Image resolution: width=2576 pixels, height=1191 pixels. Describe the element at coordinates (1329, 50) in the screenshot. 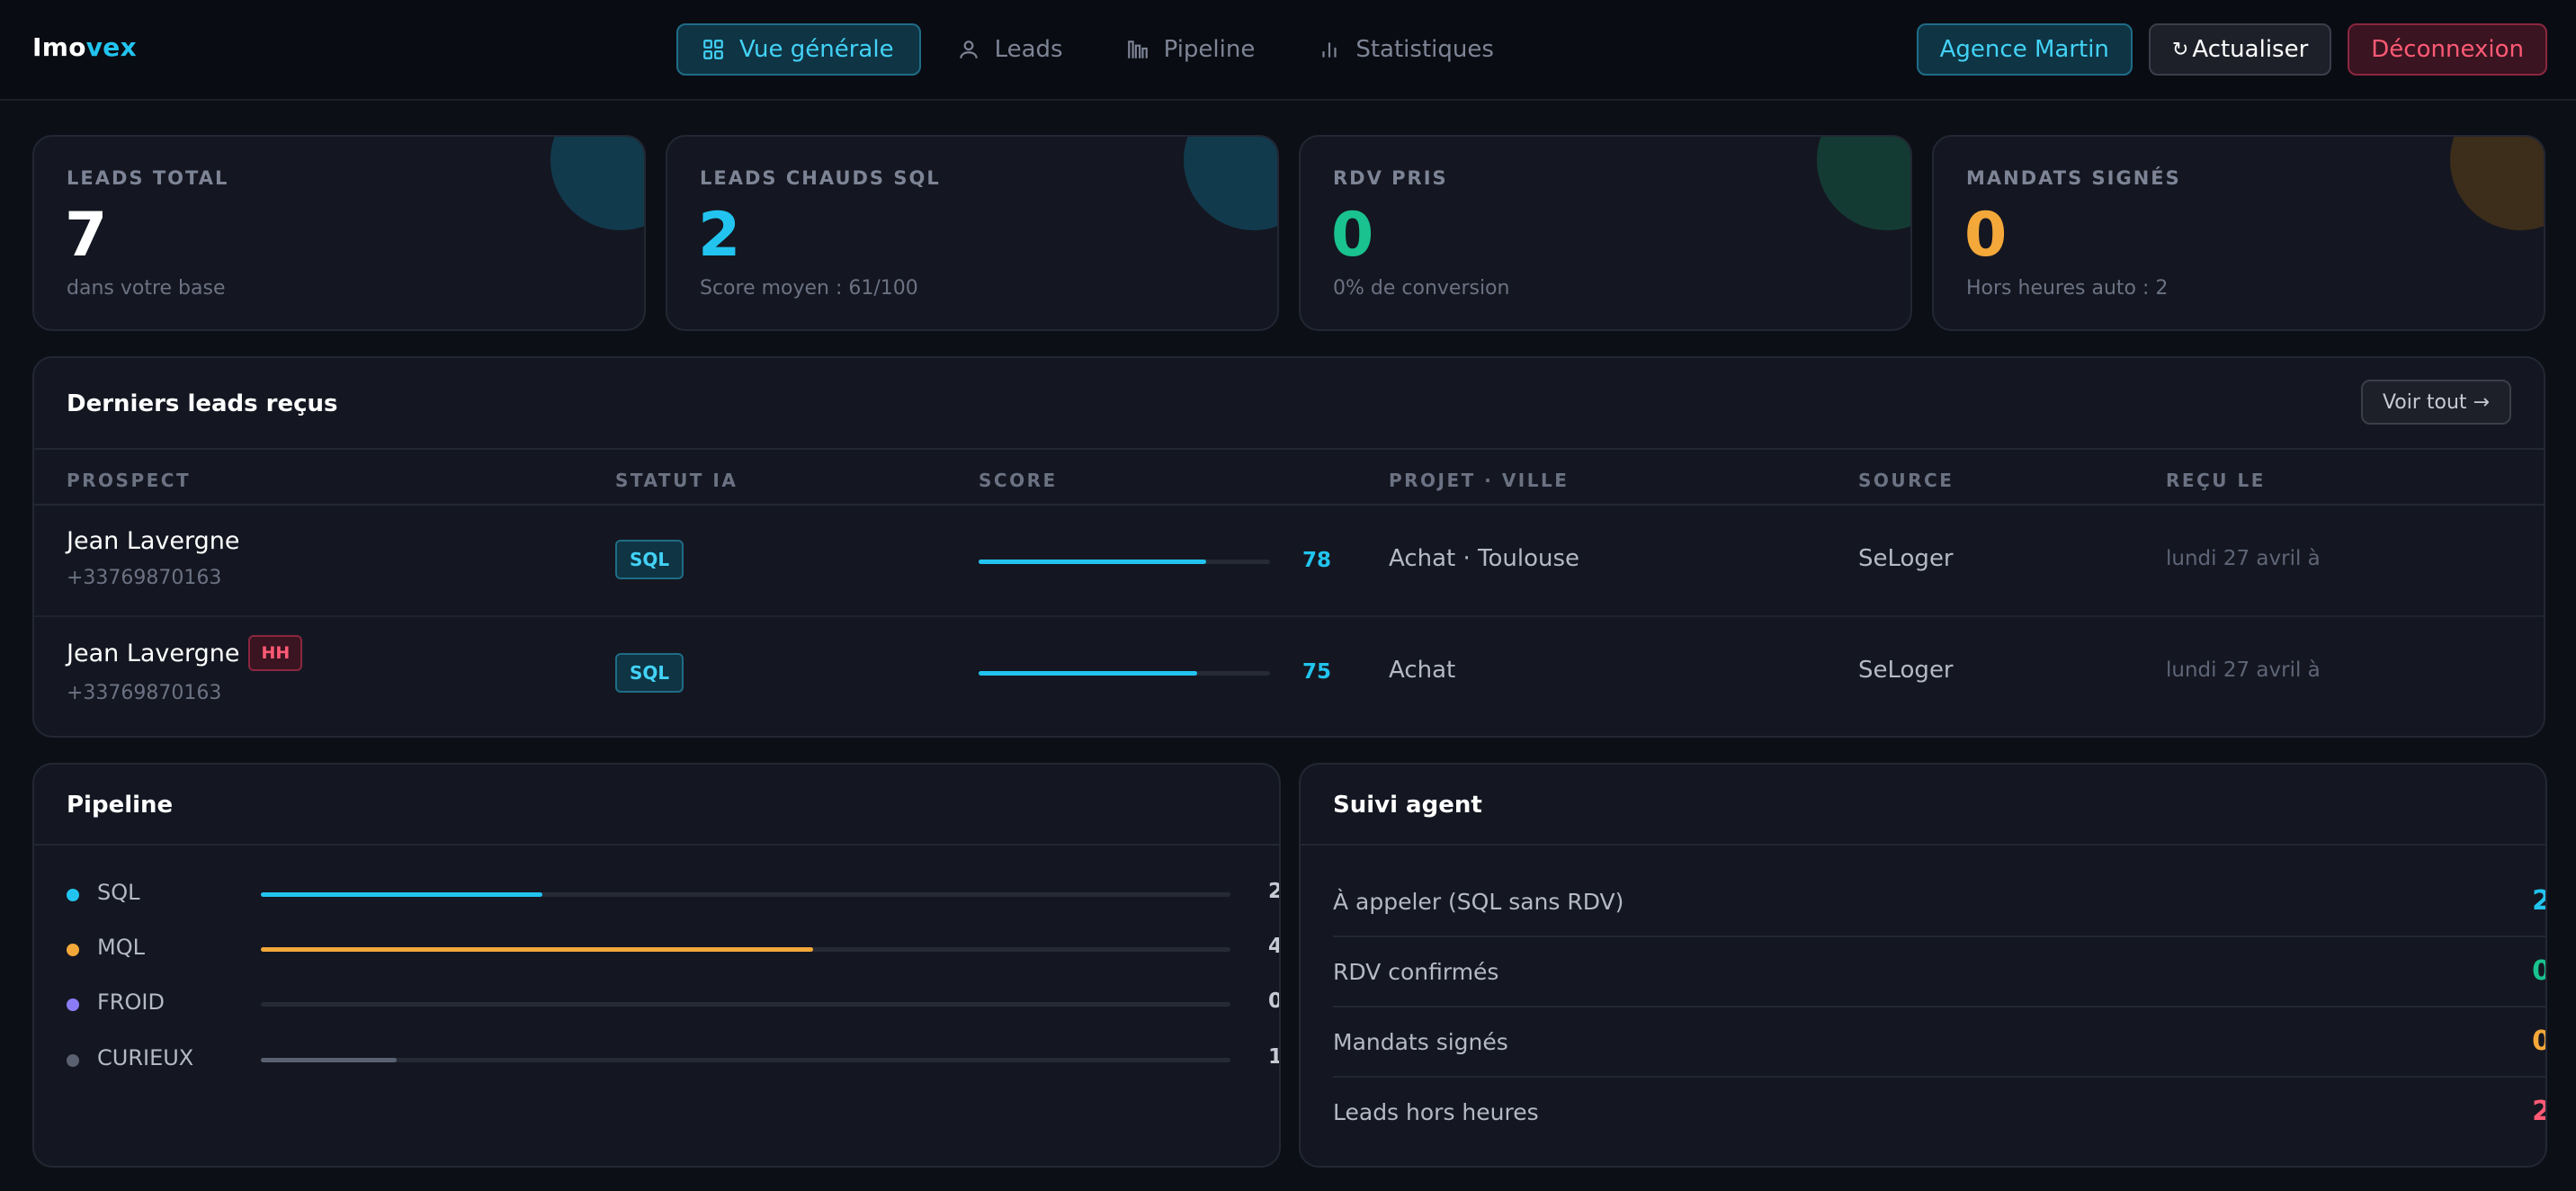

I see `bar-chart-icon` at that location.